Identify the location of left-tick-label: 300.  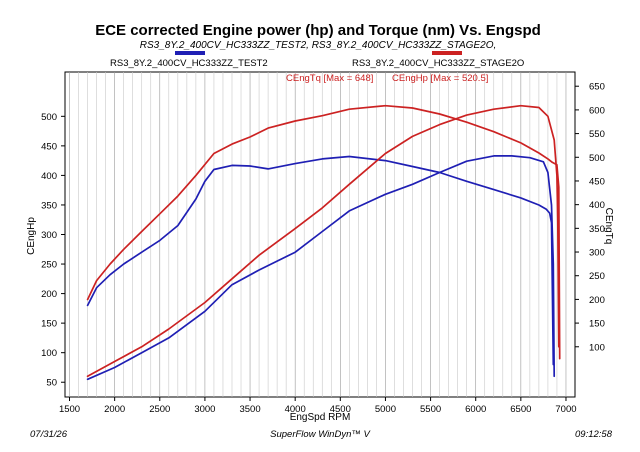
(49, 235).